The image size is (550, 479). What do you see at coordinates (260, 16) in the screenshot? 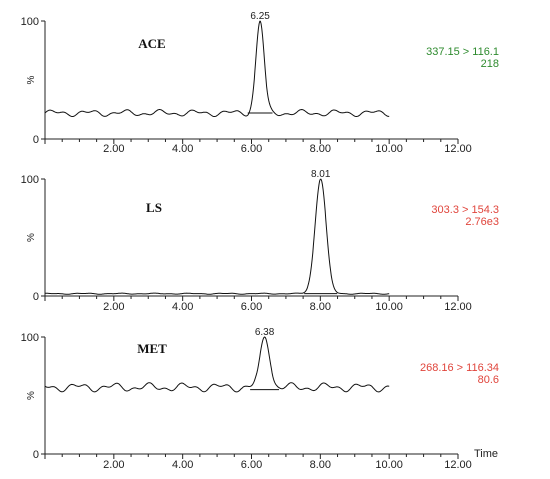
I see `peak-retention-time: 6.25` at bounding box center [260, 16].